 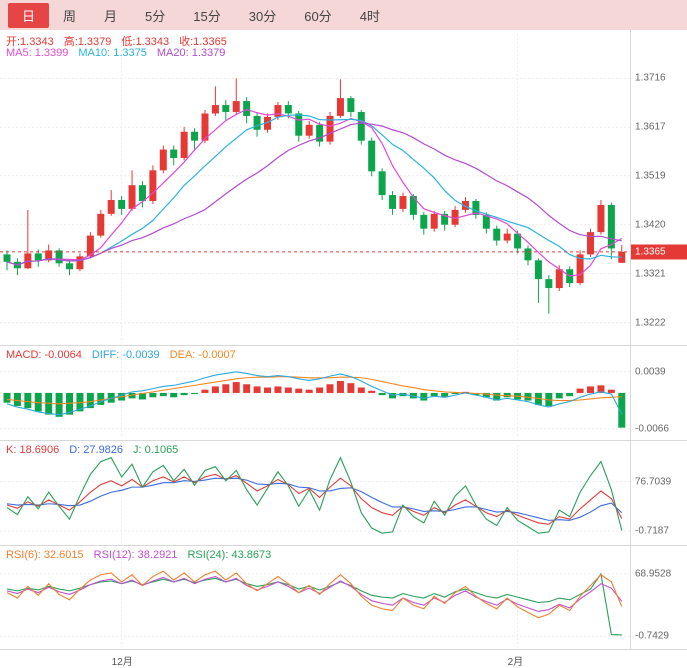 What do you see at coordinates (653, 574) in the screenshot?
I see `axis-tick-label: 68.9528` at bounding box center [653, 574].